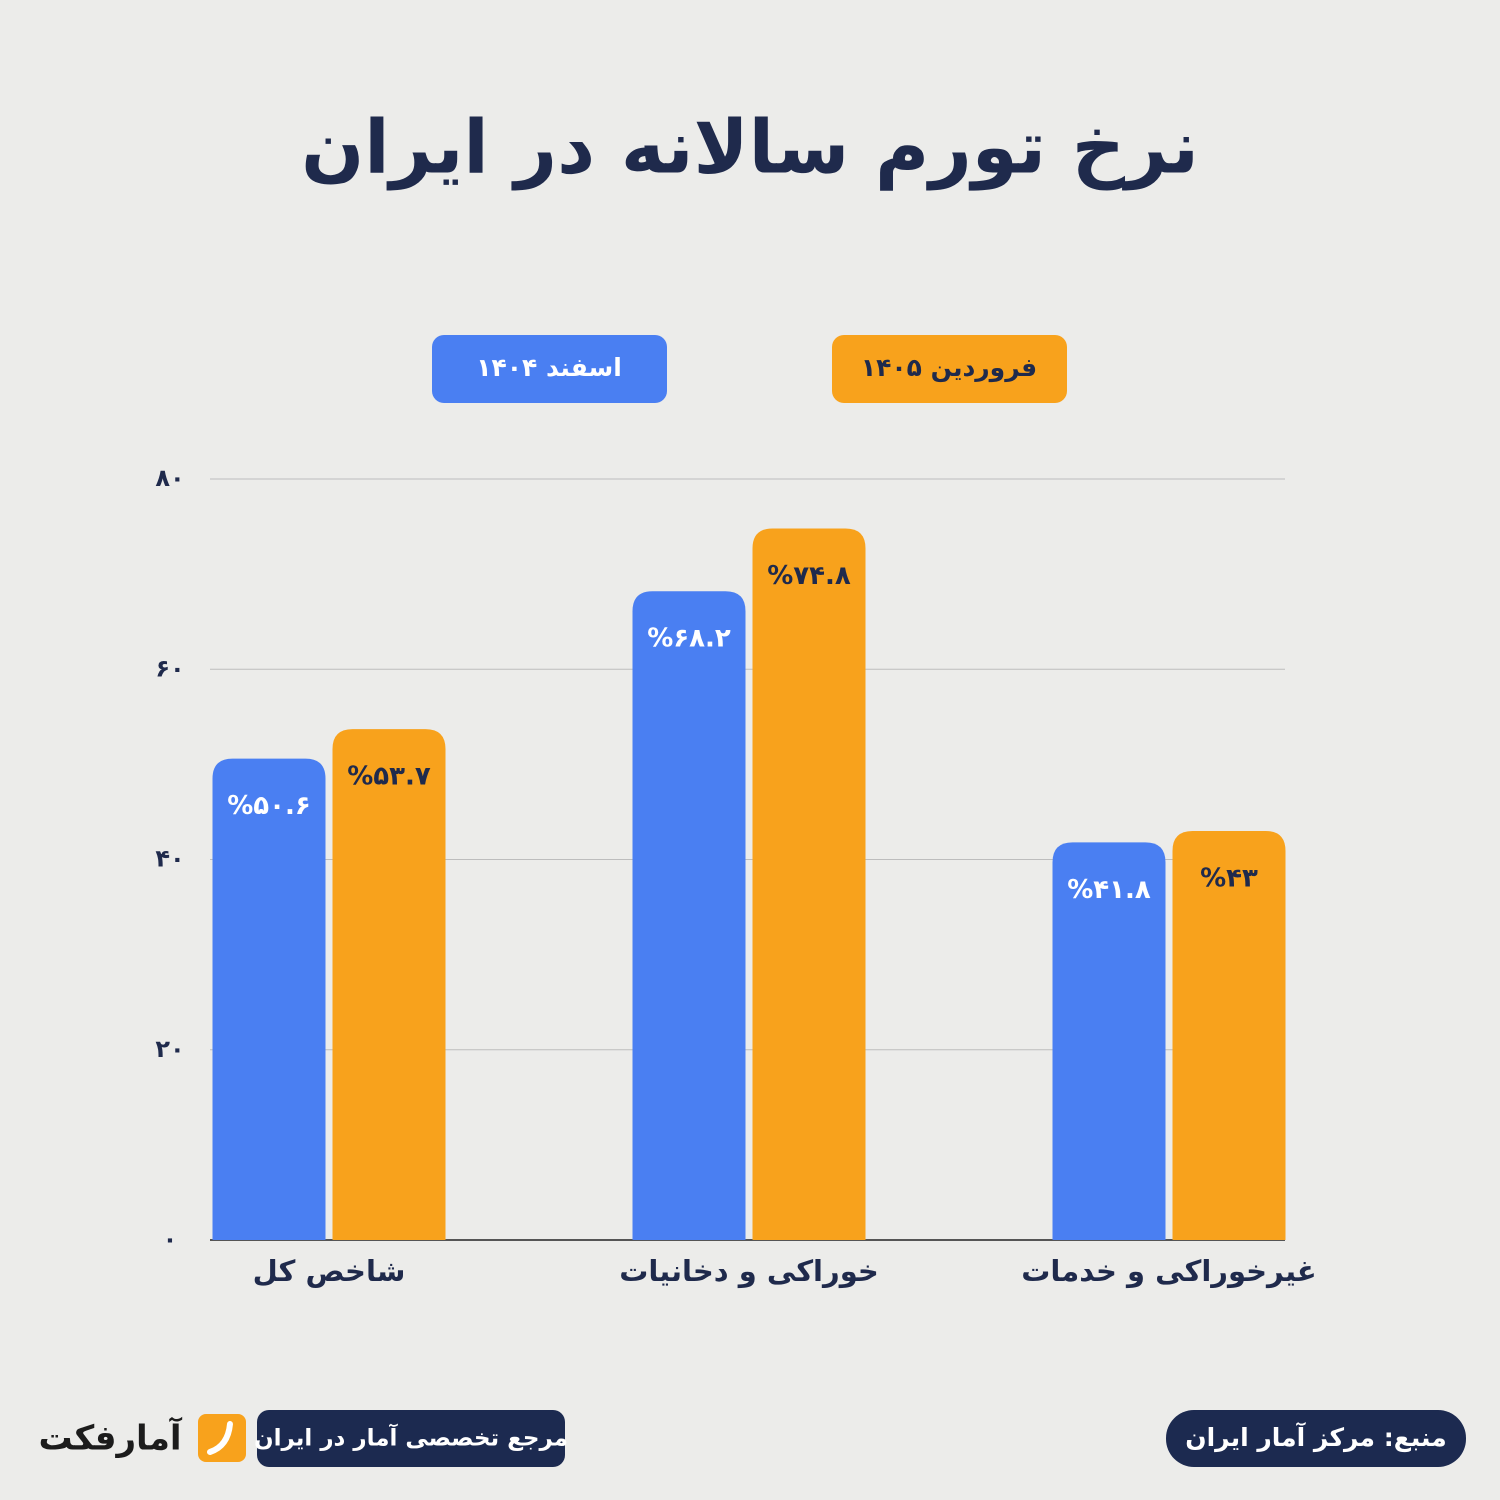 This screenshot has width=1500, height=1500. What do you see at coordinates (110, 1438) in the screenshot?
I see `brand: آمارفکت` at bounding box center [110, 1438].